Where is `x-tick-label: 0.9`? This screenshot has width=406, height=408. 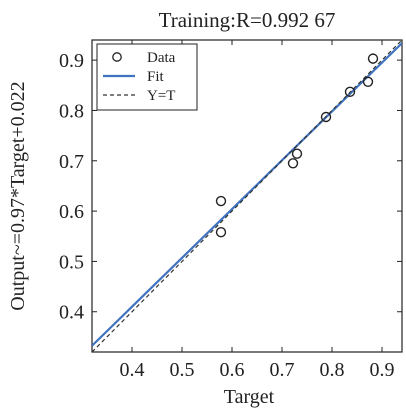 x-tick-label: 0.9 is located at coordinates (382, 370).